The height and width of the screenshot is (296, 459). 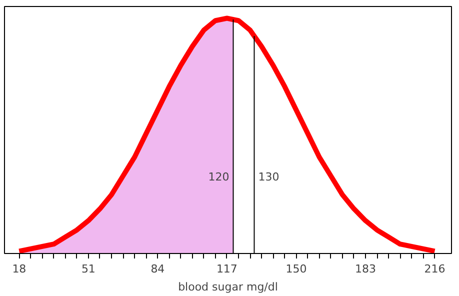 I want to click on x-tick-label: 183, so click(x=365, y=269).